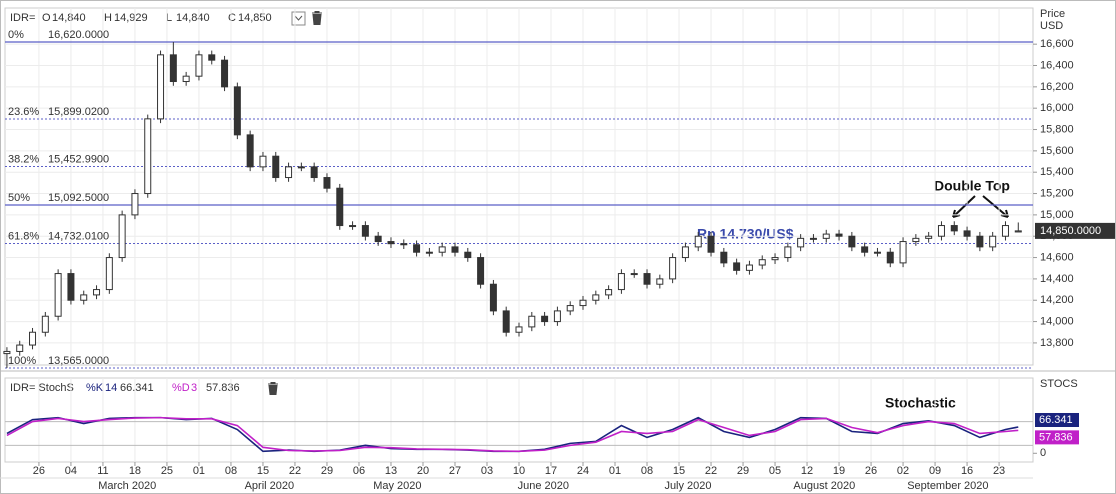  I want to click on y-tick-label: 15,200, so click(1057, 193).